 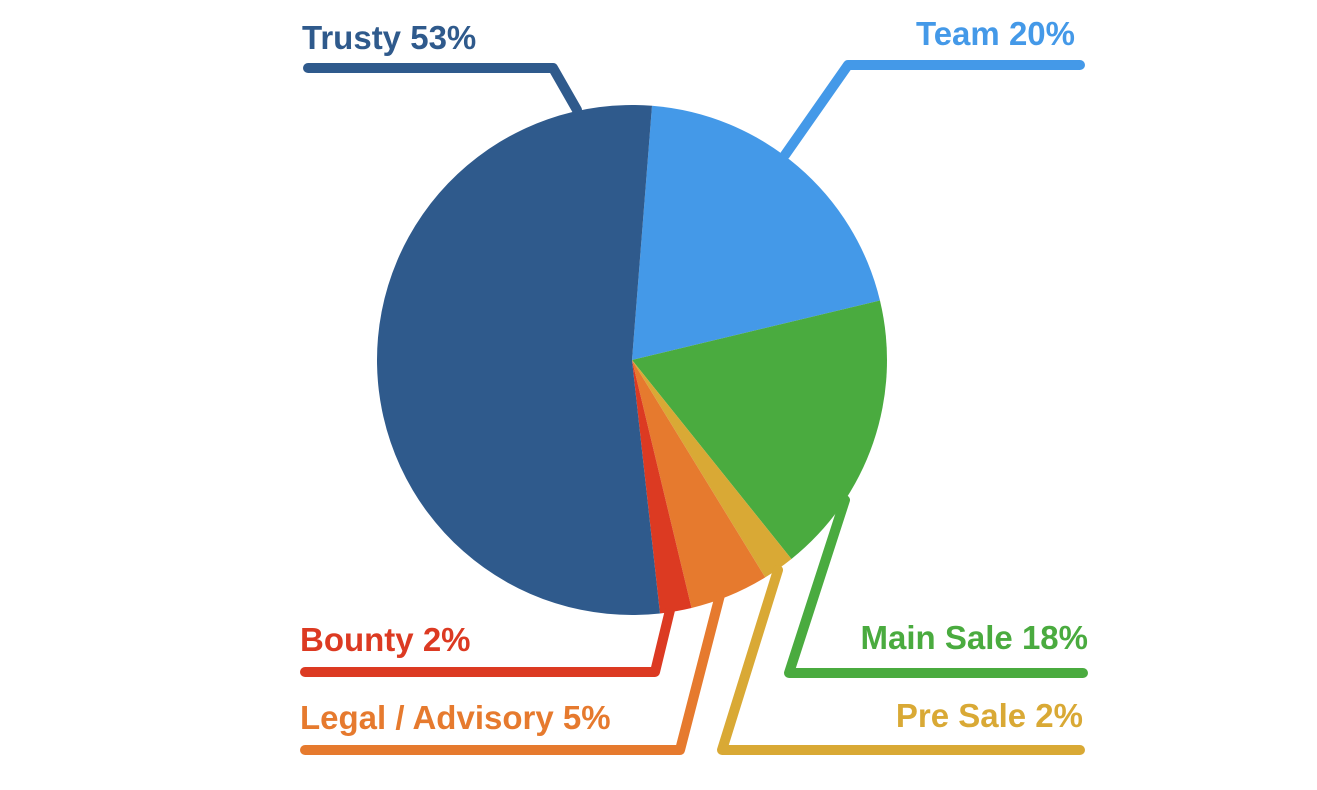 I want to click on slice-value: 18%, so click(x=1055, y=637).